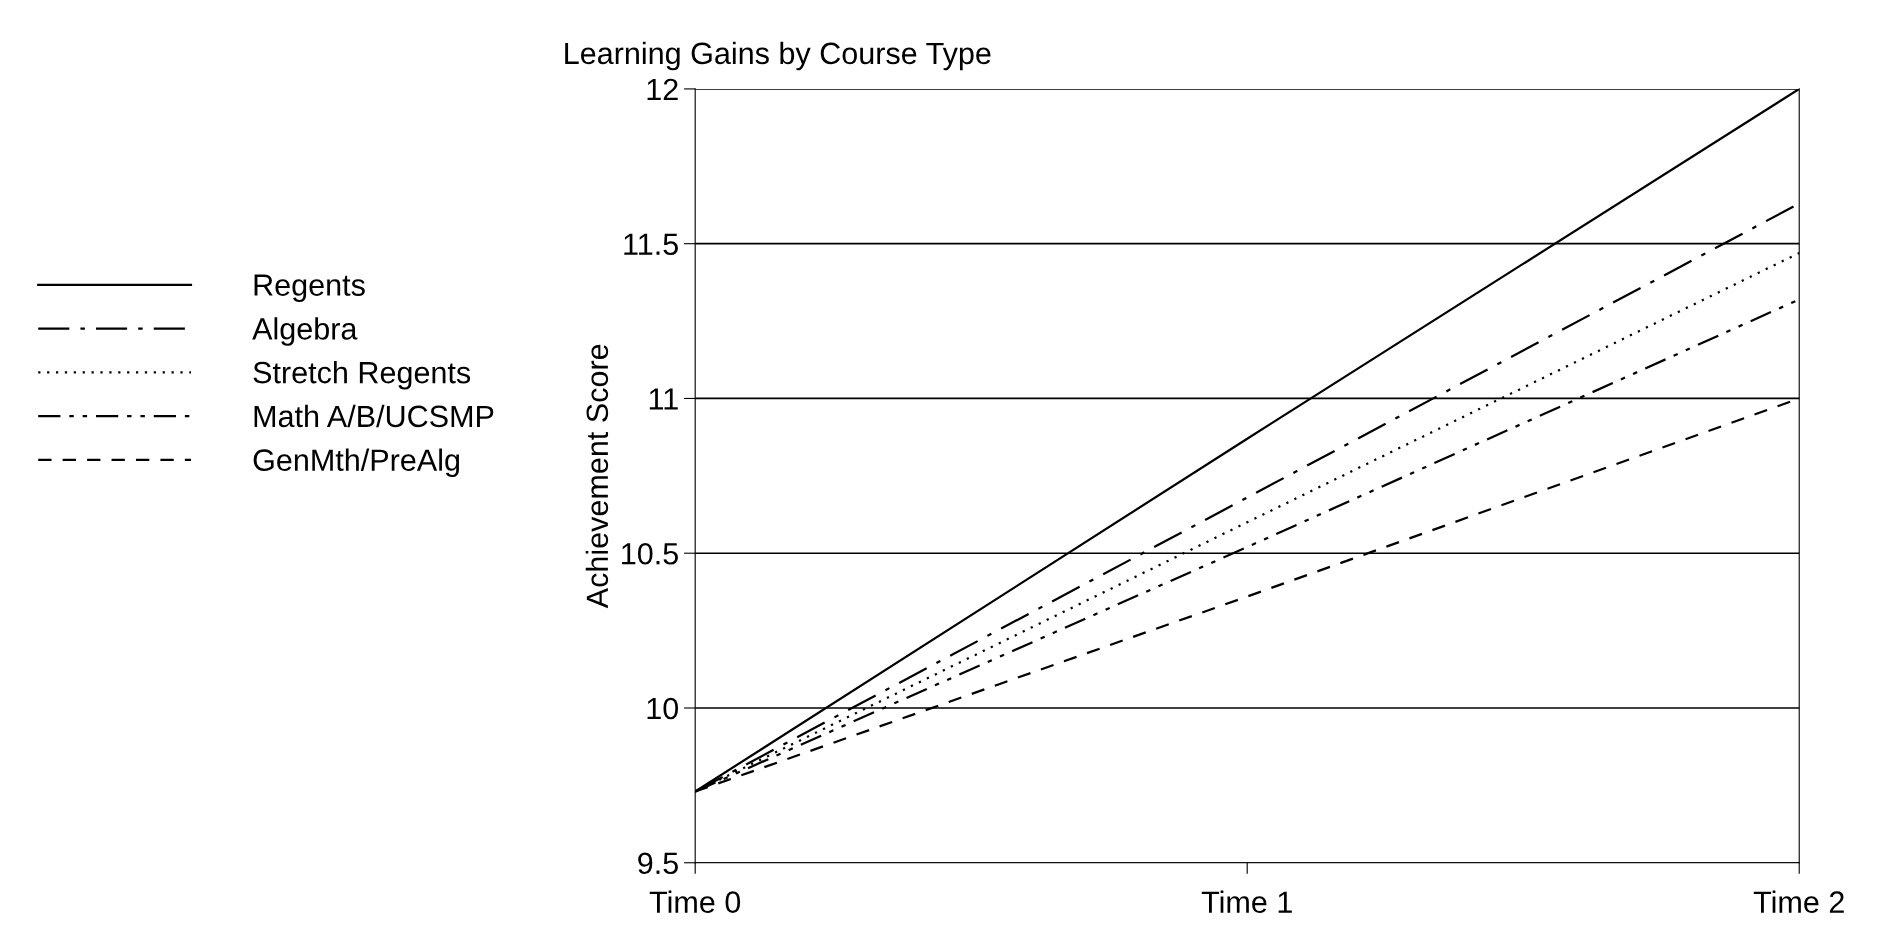  I want to click on x-tick-label: Time 0, so click(695, 901).